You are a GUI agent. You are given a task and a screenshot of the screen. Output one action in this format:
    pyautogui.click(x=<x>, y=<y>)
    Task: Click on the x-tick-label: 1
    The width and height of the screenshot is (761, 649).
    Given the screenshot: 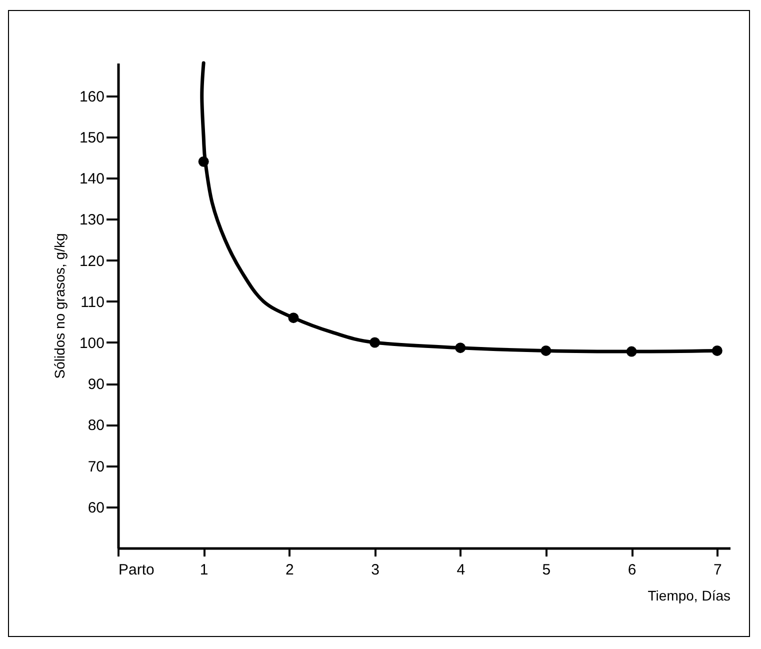 What is the action you would take?
    pyautogui.click(x=204, y=570)
    